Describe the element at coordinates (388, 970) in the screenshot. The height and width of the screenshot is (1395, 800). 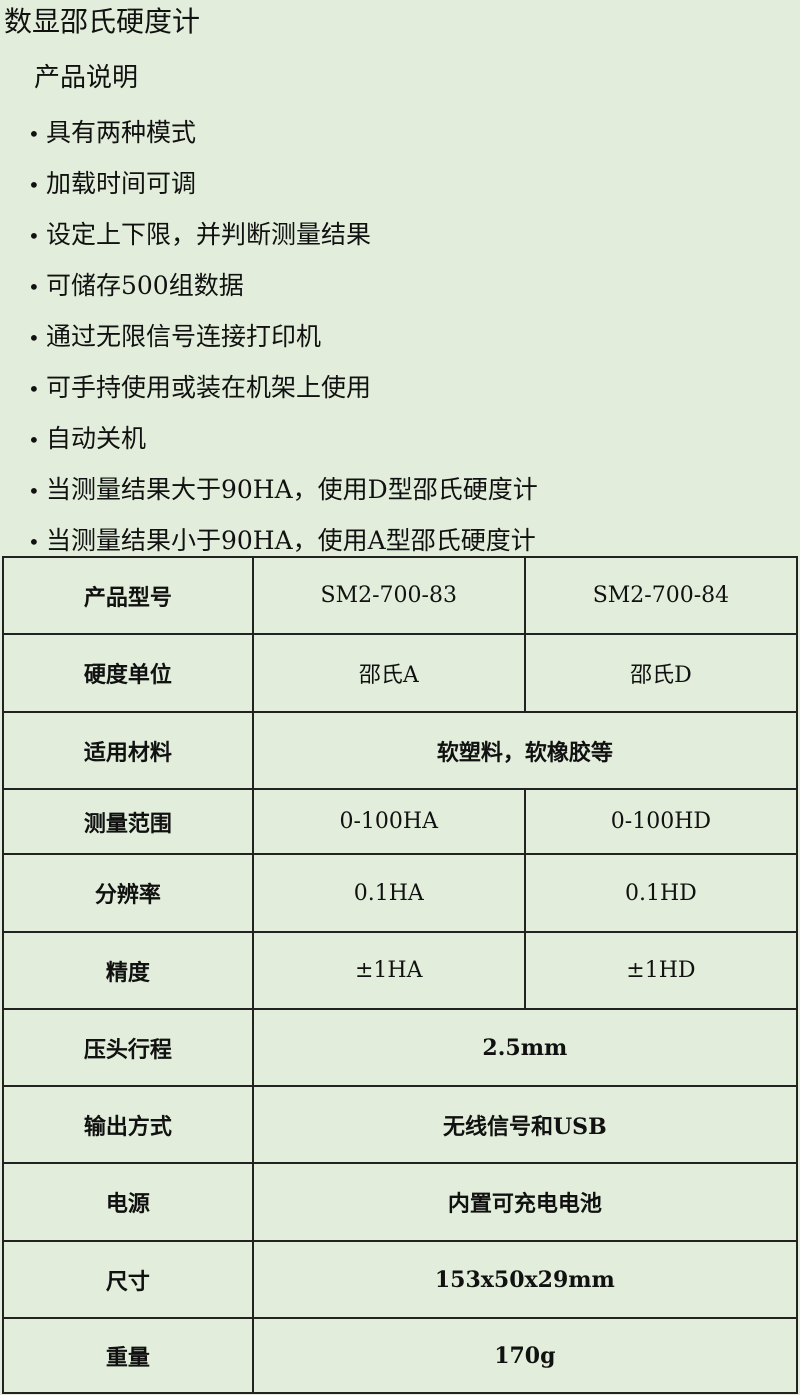
I see `model-a-value: ±1HA` at that location.